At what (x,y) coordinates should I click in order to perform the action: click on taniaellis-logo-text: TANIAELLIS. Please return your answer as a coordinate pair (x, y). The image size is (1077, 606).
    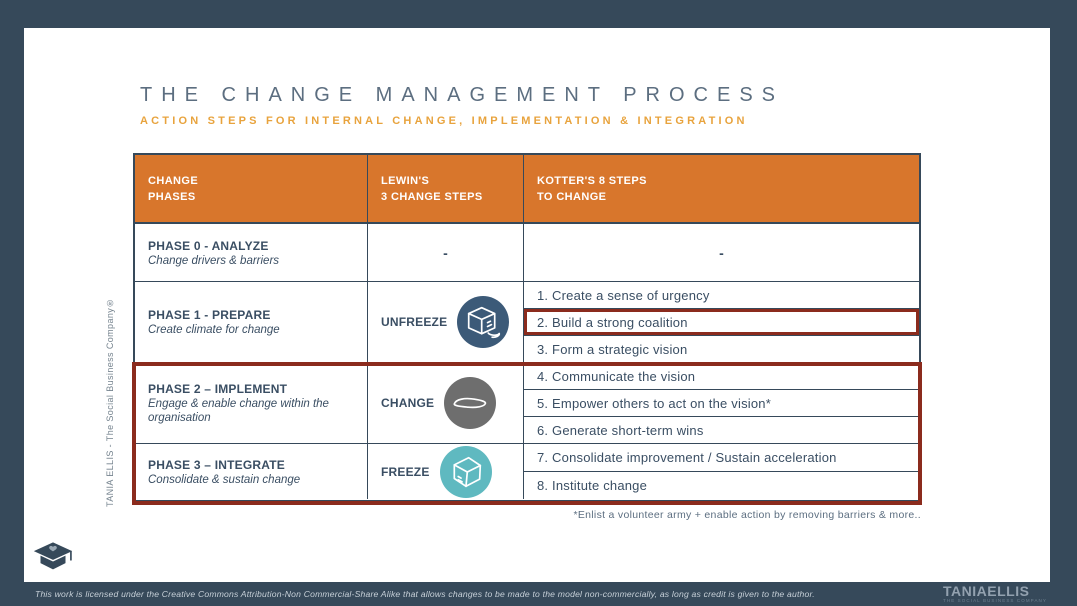
    Looking at the image, I should click on (986, 591).